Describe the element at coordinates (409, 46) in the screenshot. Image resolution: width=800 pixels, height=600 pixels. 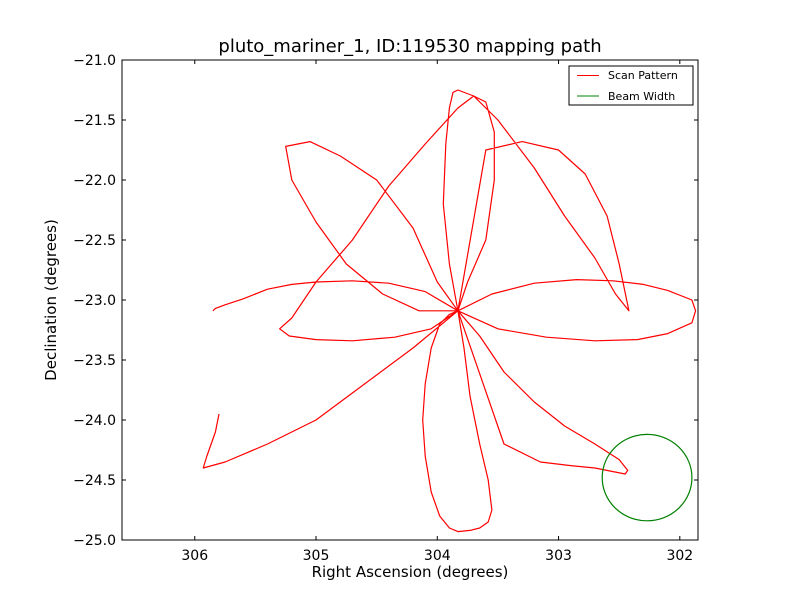
I see `chart-title: pluto_mariner_1, ID:119530 mapping path` at that location.